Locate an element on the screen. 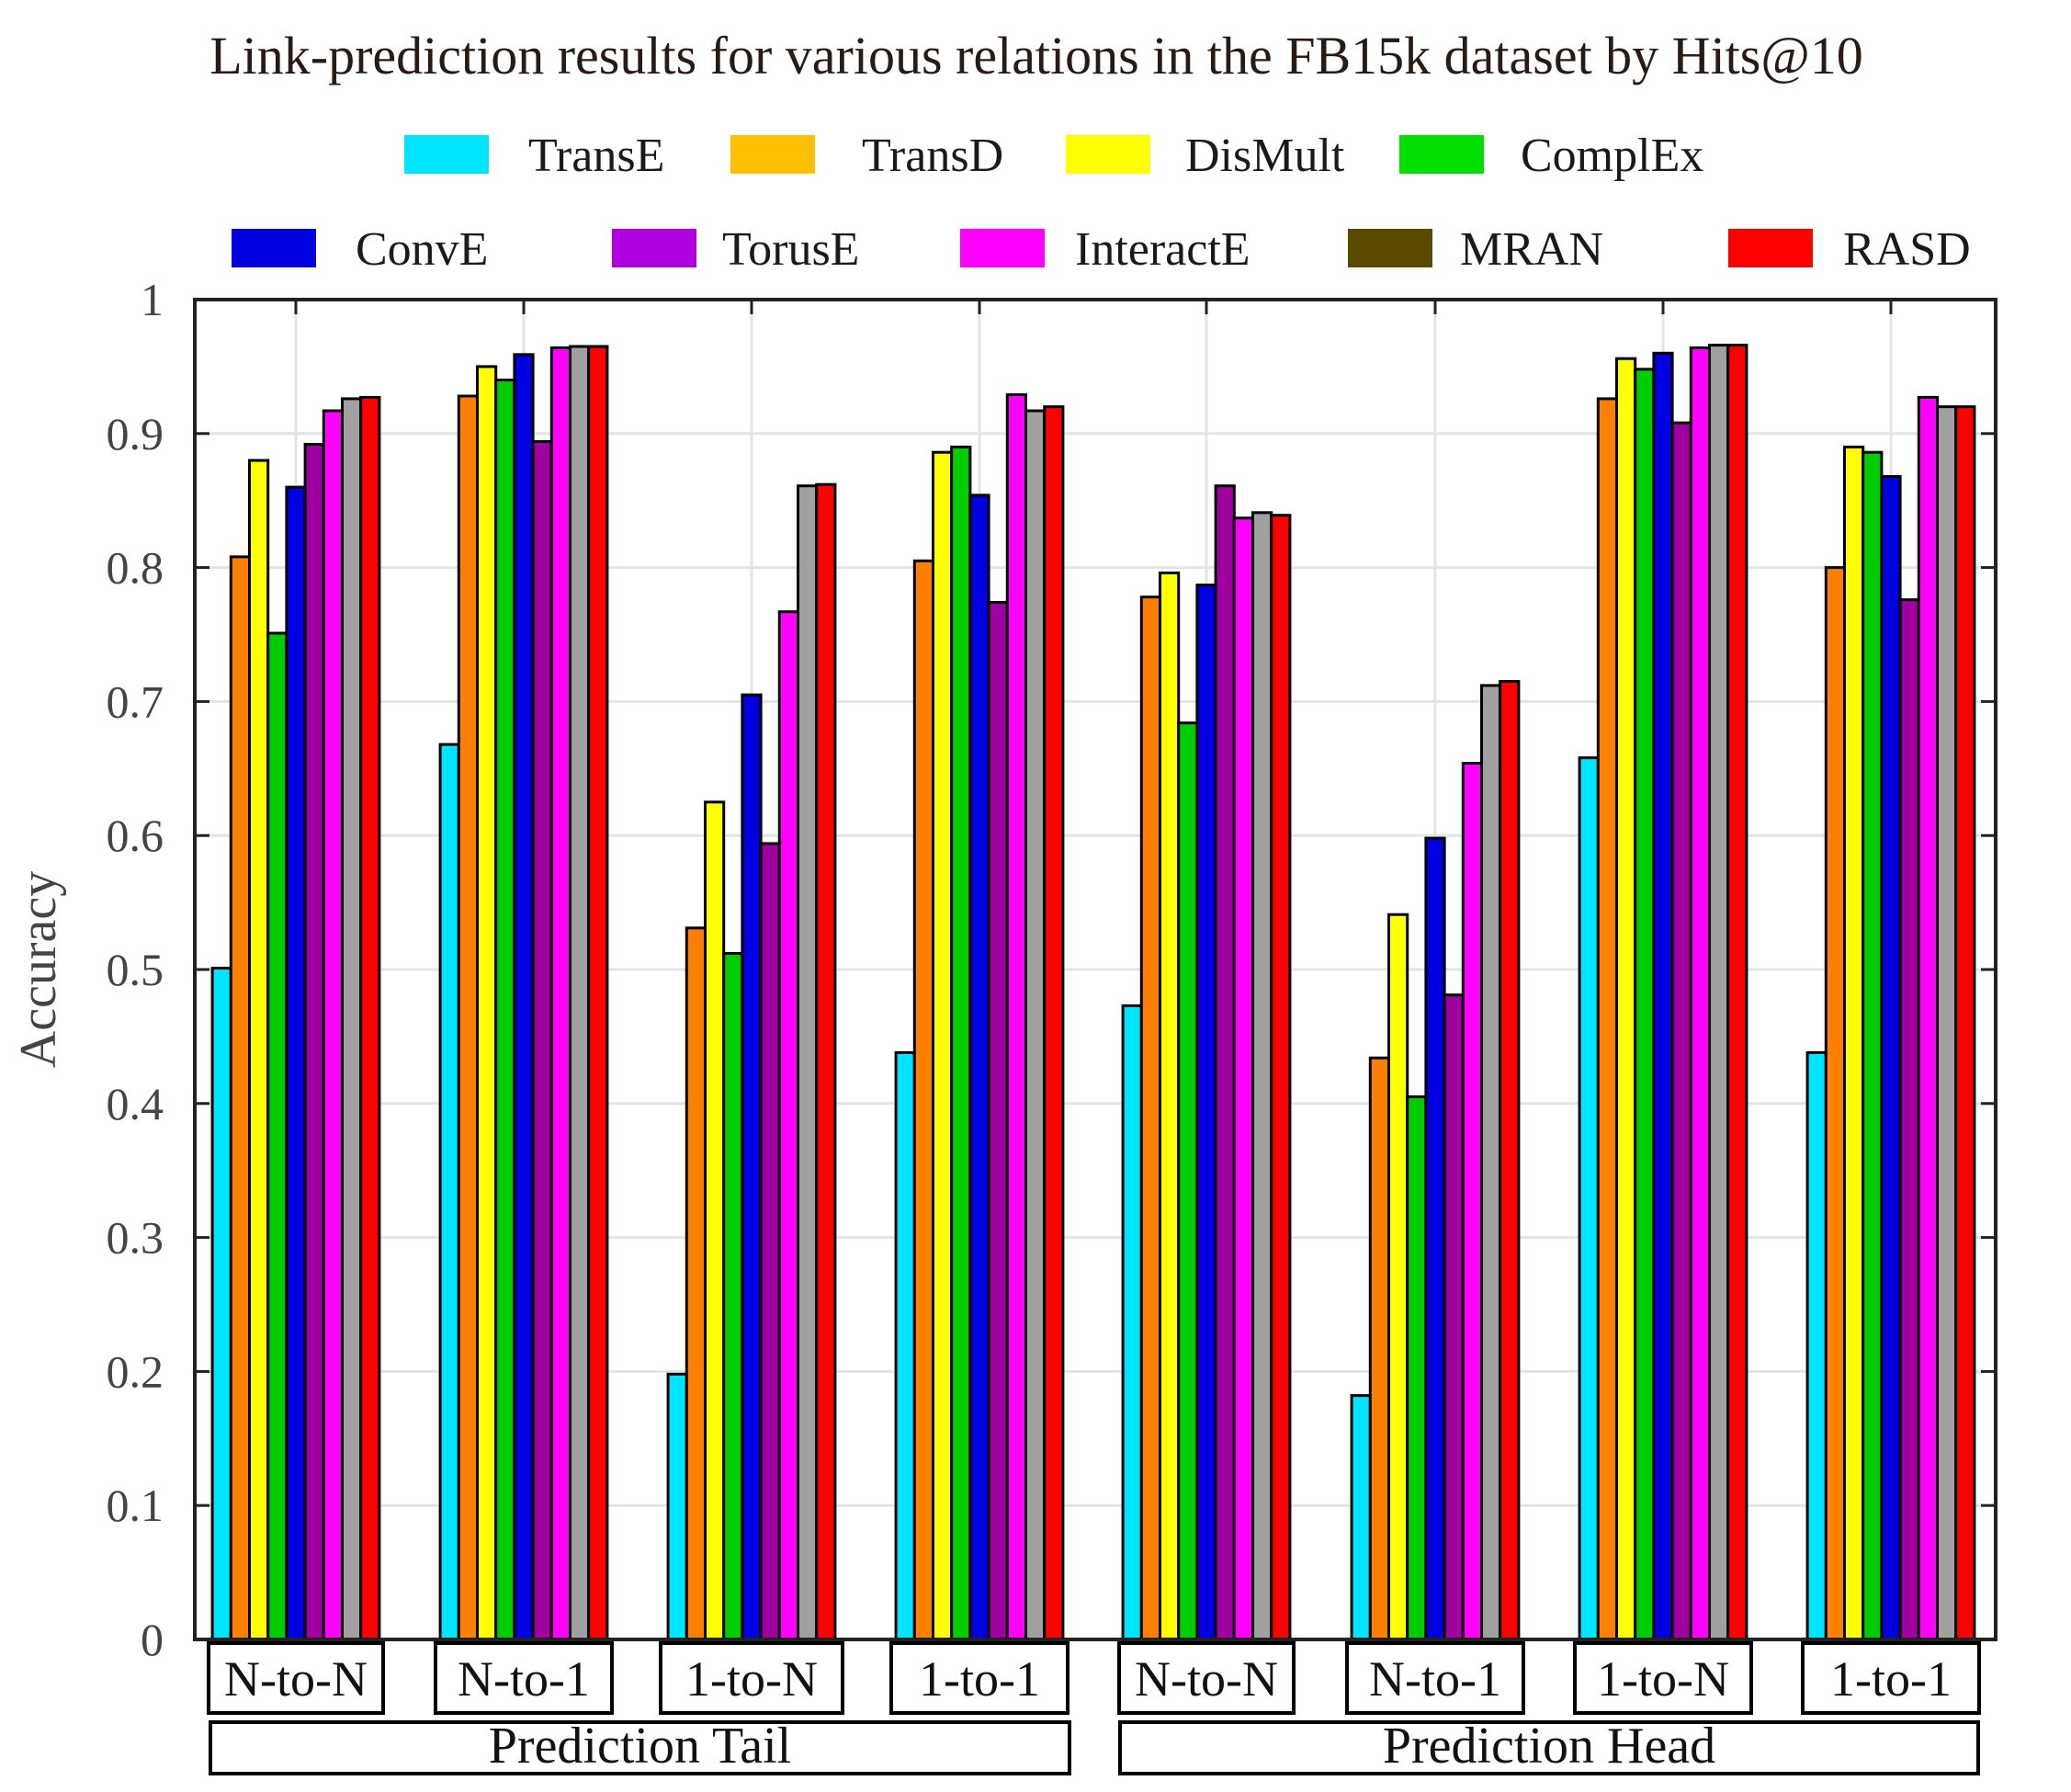 The image size is (2071, 1792). group-label: Prediction Tail is located at coordinates (640, 1746).